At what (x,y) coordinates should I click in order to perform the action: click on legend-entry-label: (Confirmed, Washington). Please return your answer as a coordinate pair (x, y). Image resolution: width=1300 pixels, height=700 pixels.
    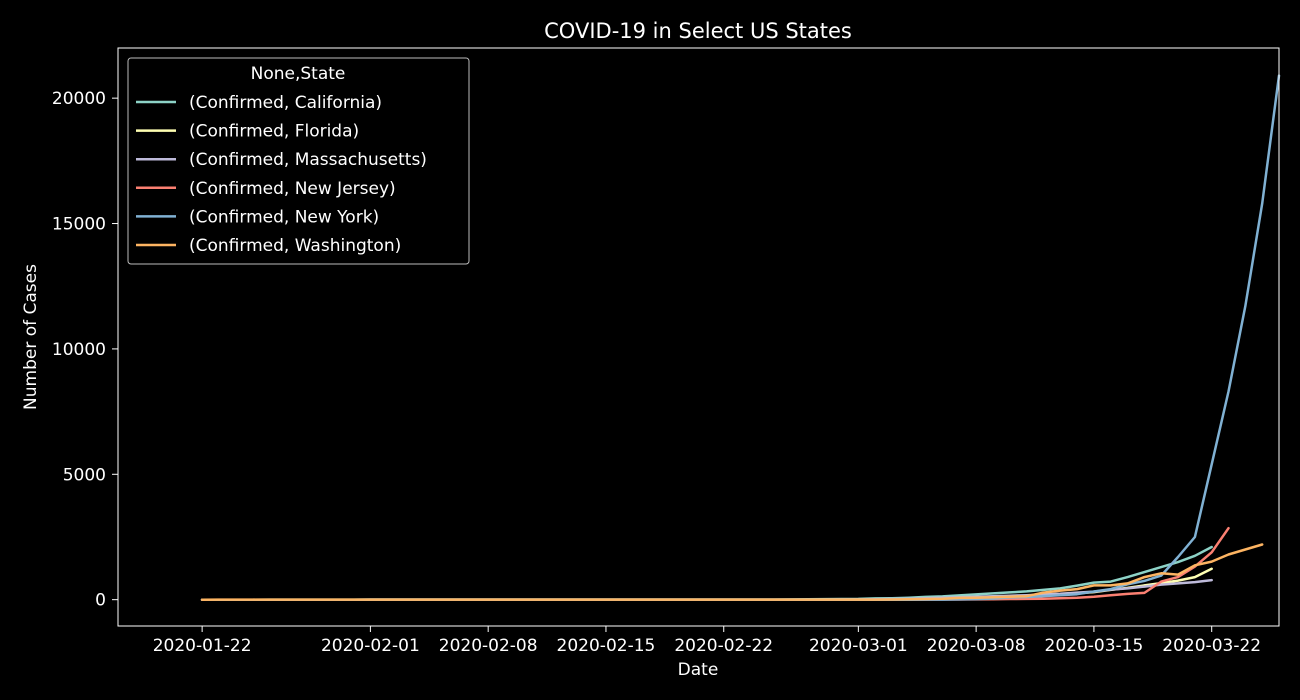
    Looking at the image, I should click on (295, 246).